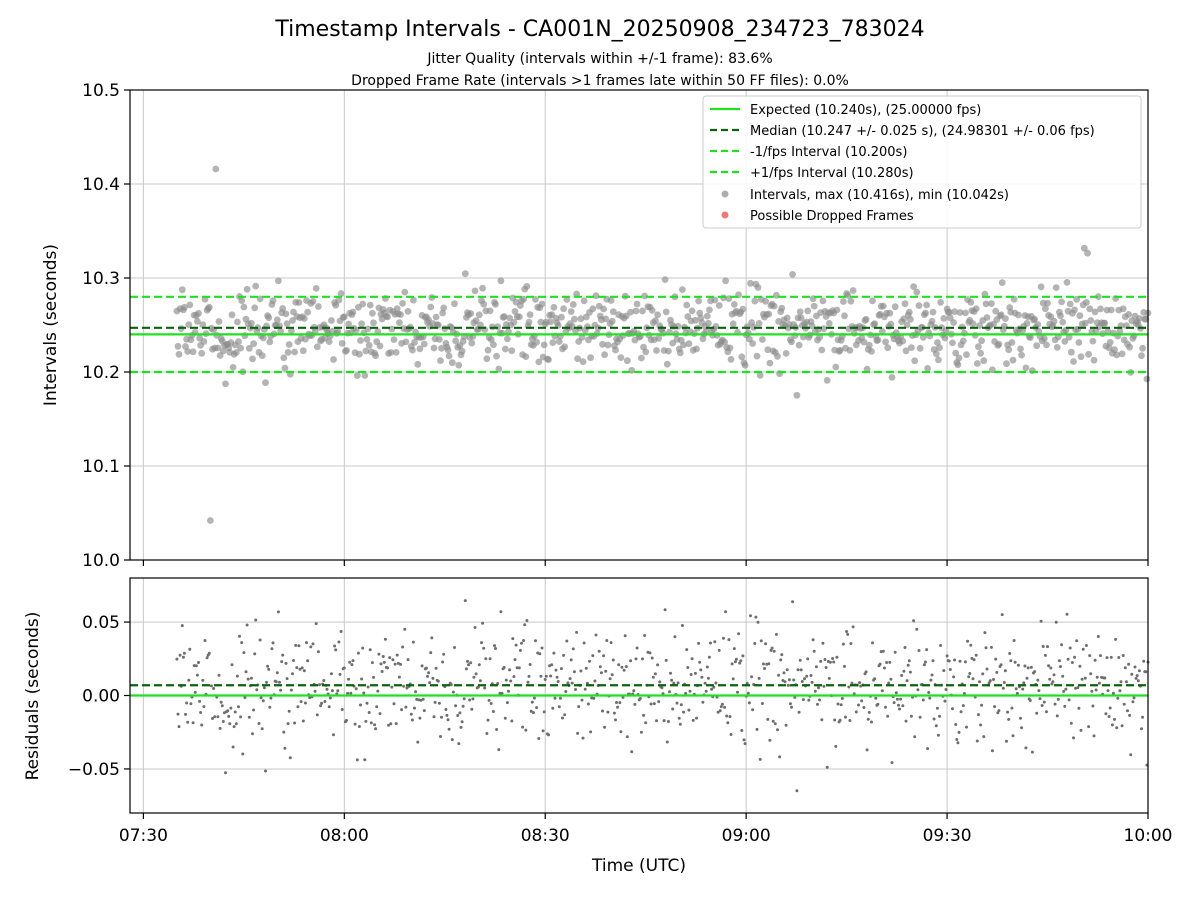 This screenshot has width=1200, height=900. I want to click on legend-label-expected: Expected (10.240s), (25.00000 fps), so click(865, 110).